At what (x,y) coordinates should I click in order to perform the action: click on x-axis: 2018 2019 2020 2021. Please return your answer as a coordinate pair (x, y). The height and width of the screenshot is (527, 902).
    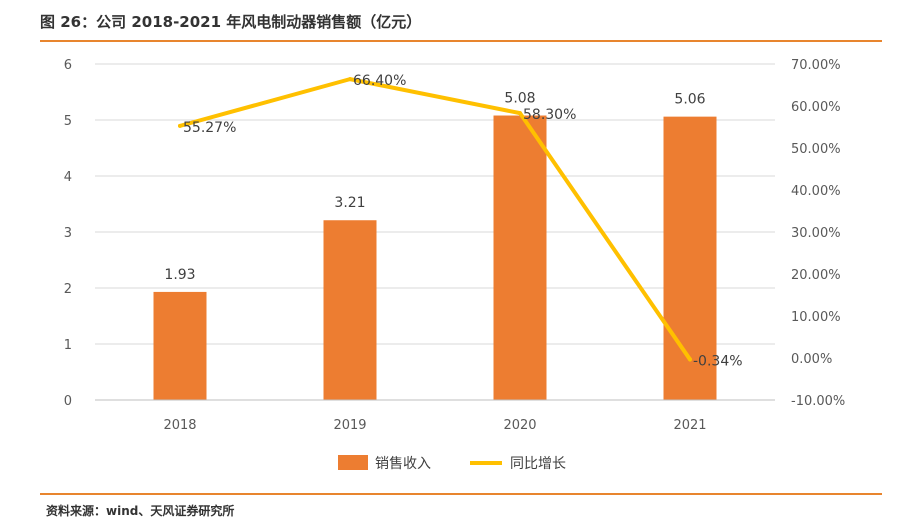
    Looking at the image, I should click on (435, 416).